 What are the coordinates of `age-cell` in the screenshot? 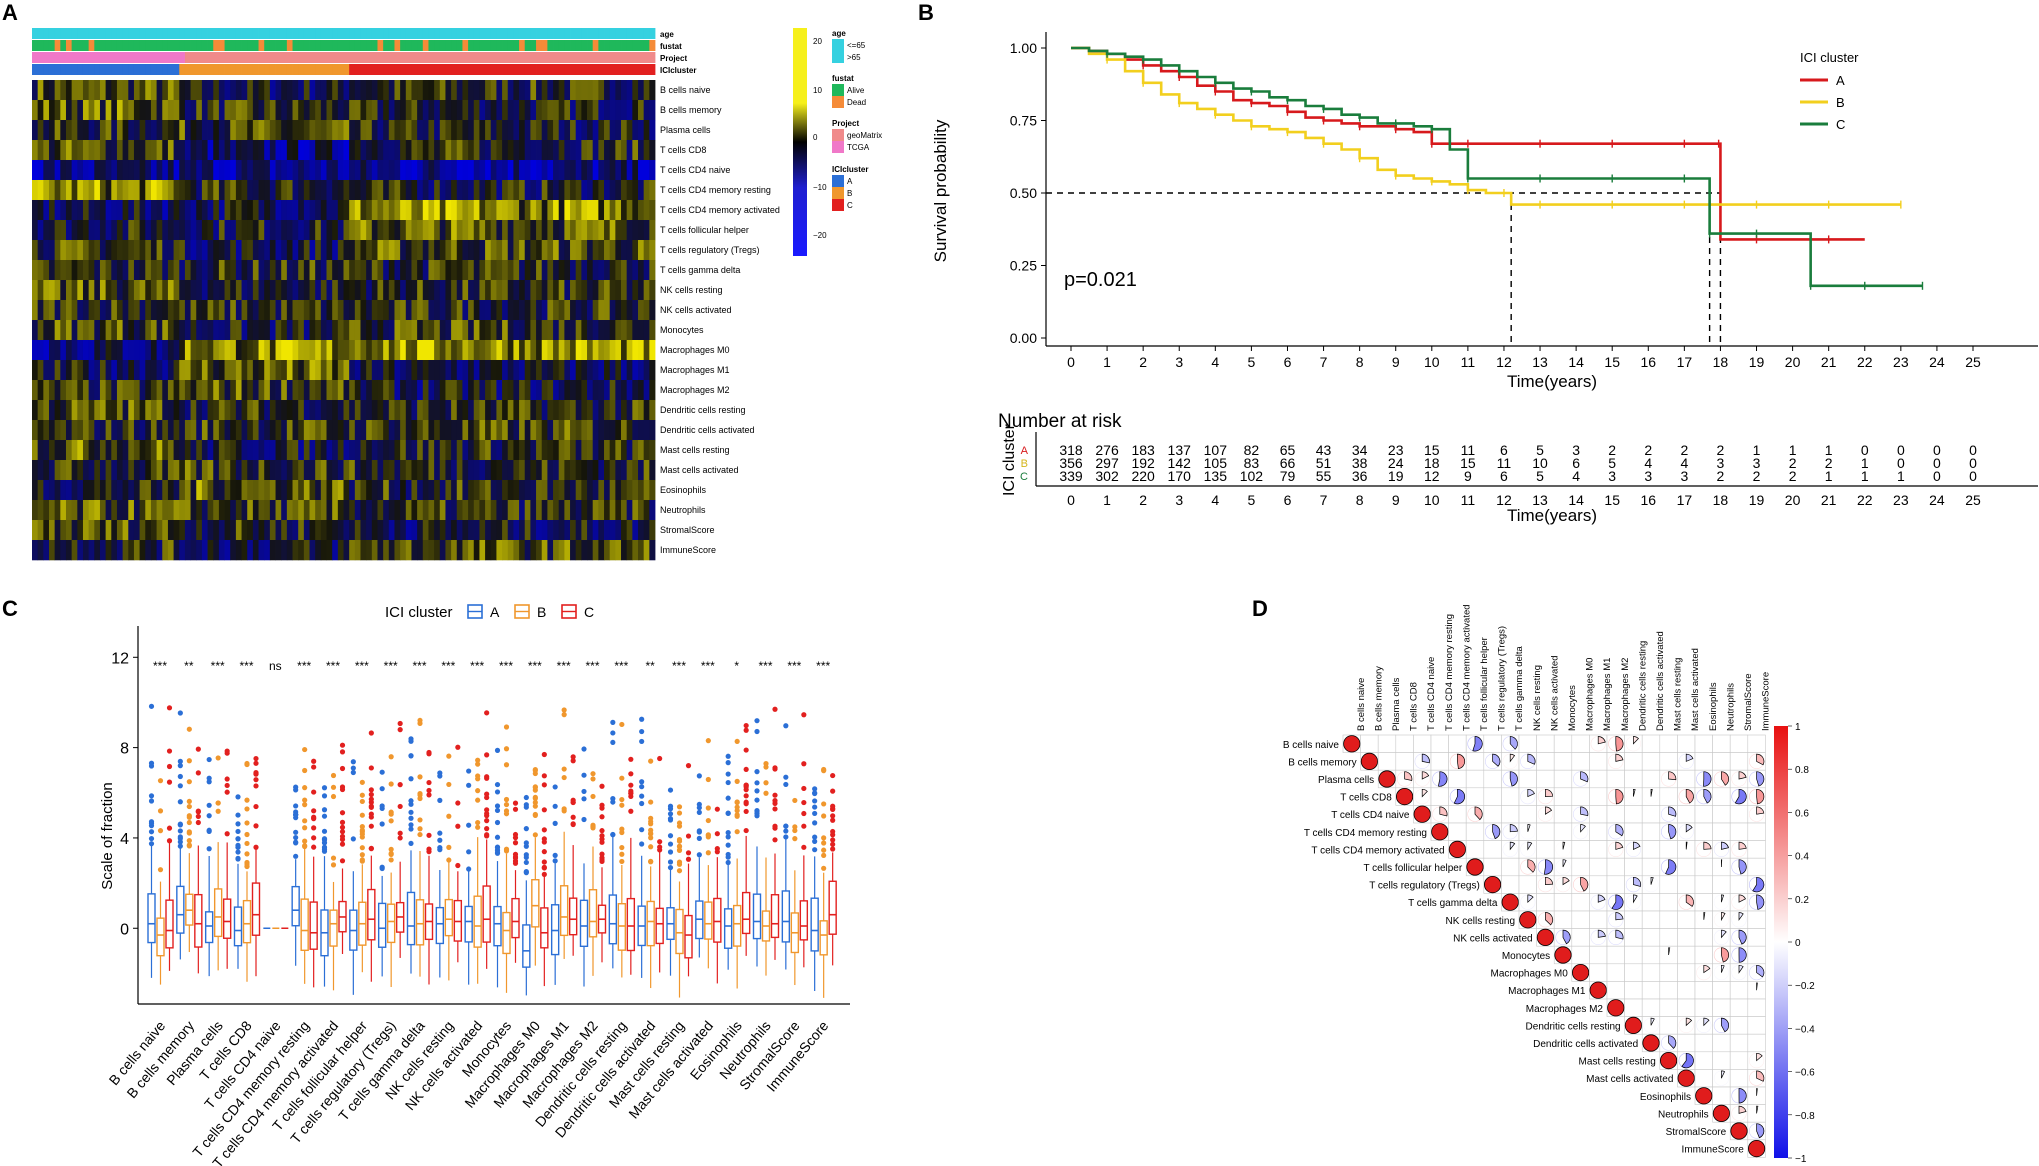 It's located at (170, 33).